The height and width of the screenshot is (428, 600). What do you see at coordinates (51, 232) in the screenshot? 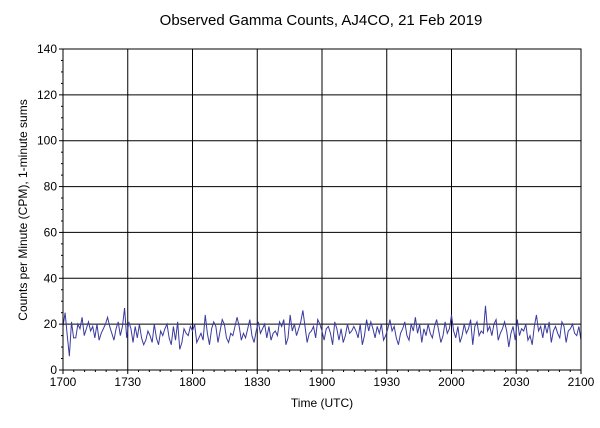
I see `y-tick-label: 60` at bounding box center [51, 232].